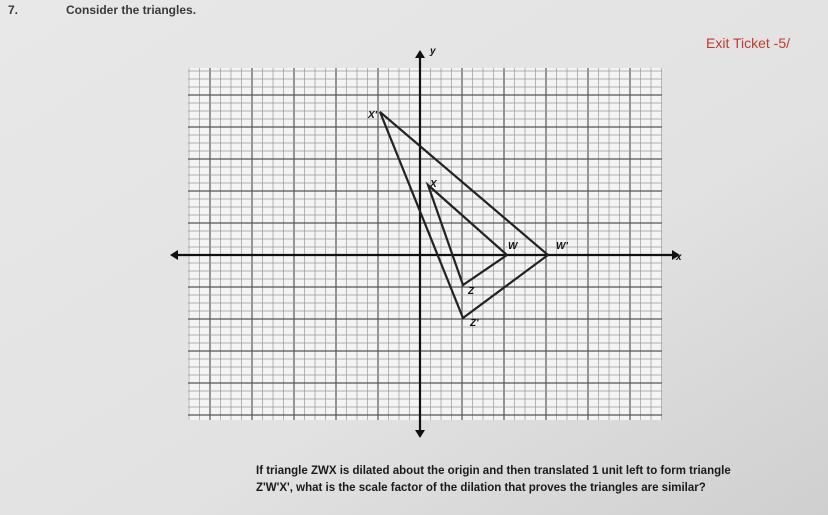 This screenshot has width=828, height=515. What do you see at coordinates (13, 10) in the screenshot?
I see `problem-number: 7.` at bounding box center [13, 10].